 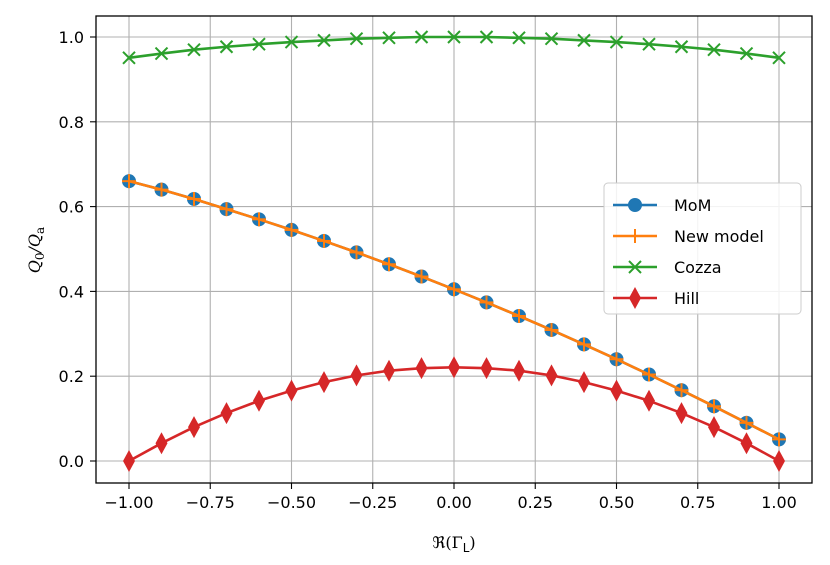 I want to click on legend-x-marker, so click(x=635, y=267).